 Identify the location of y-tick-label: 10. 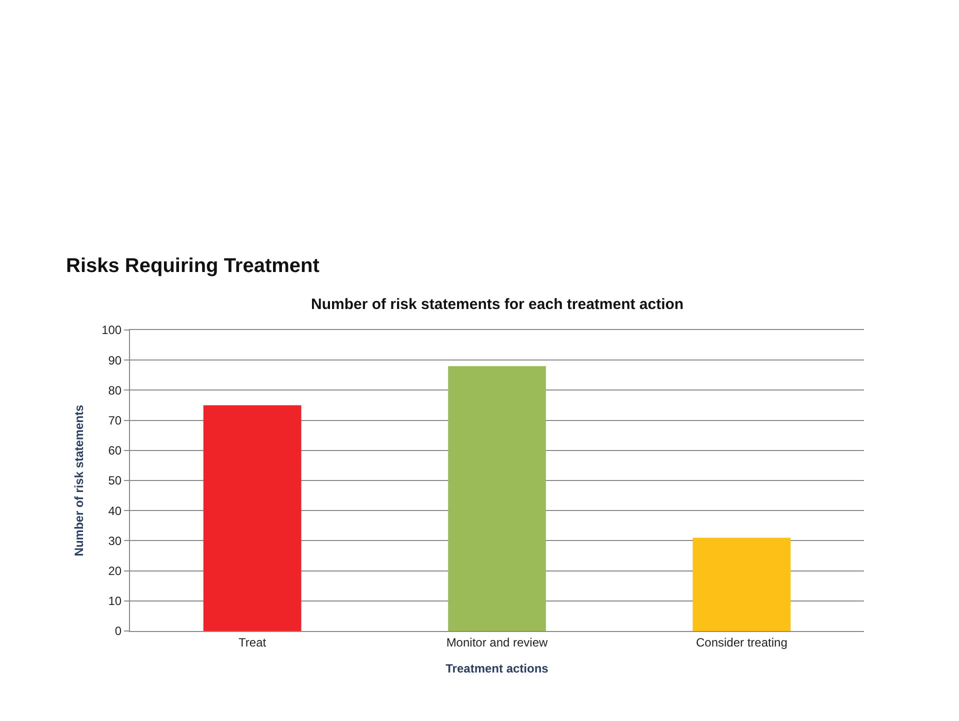
(115, 601).